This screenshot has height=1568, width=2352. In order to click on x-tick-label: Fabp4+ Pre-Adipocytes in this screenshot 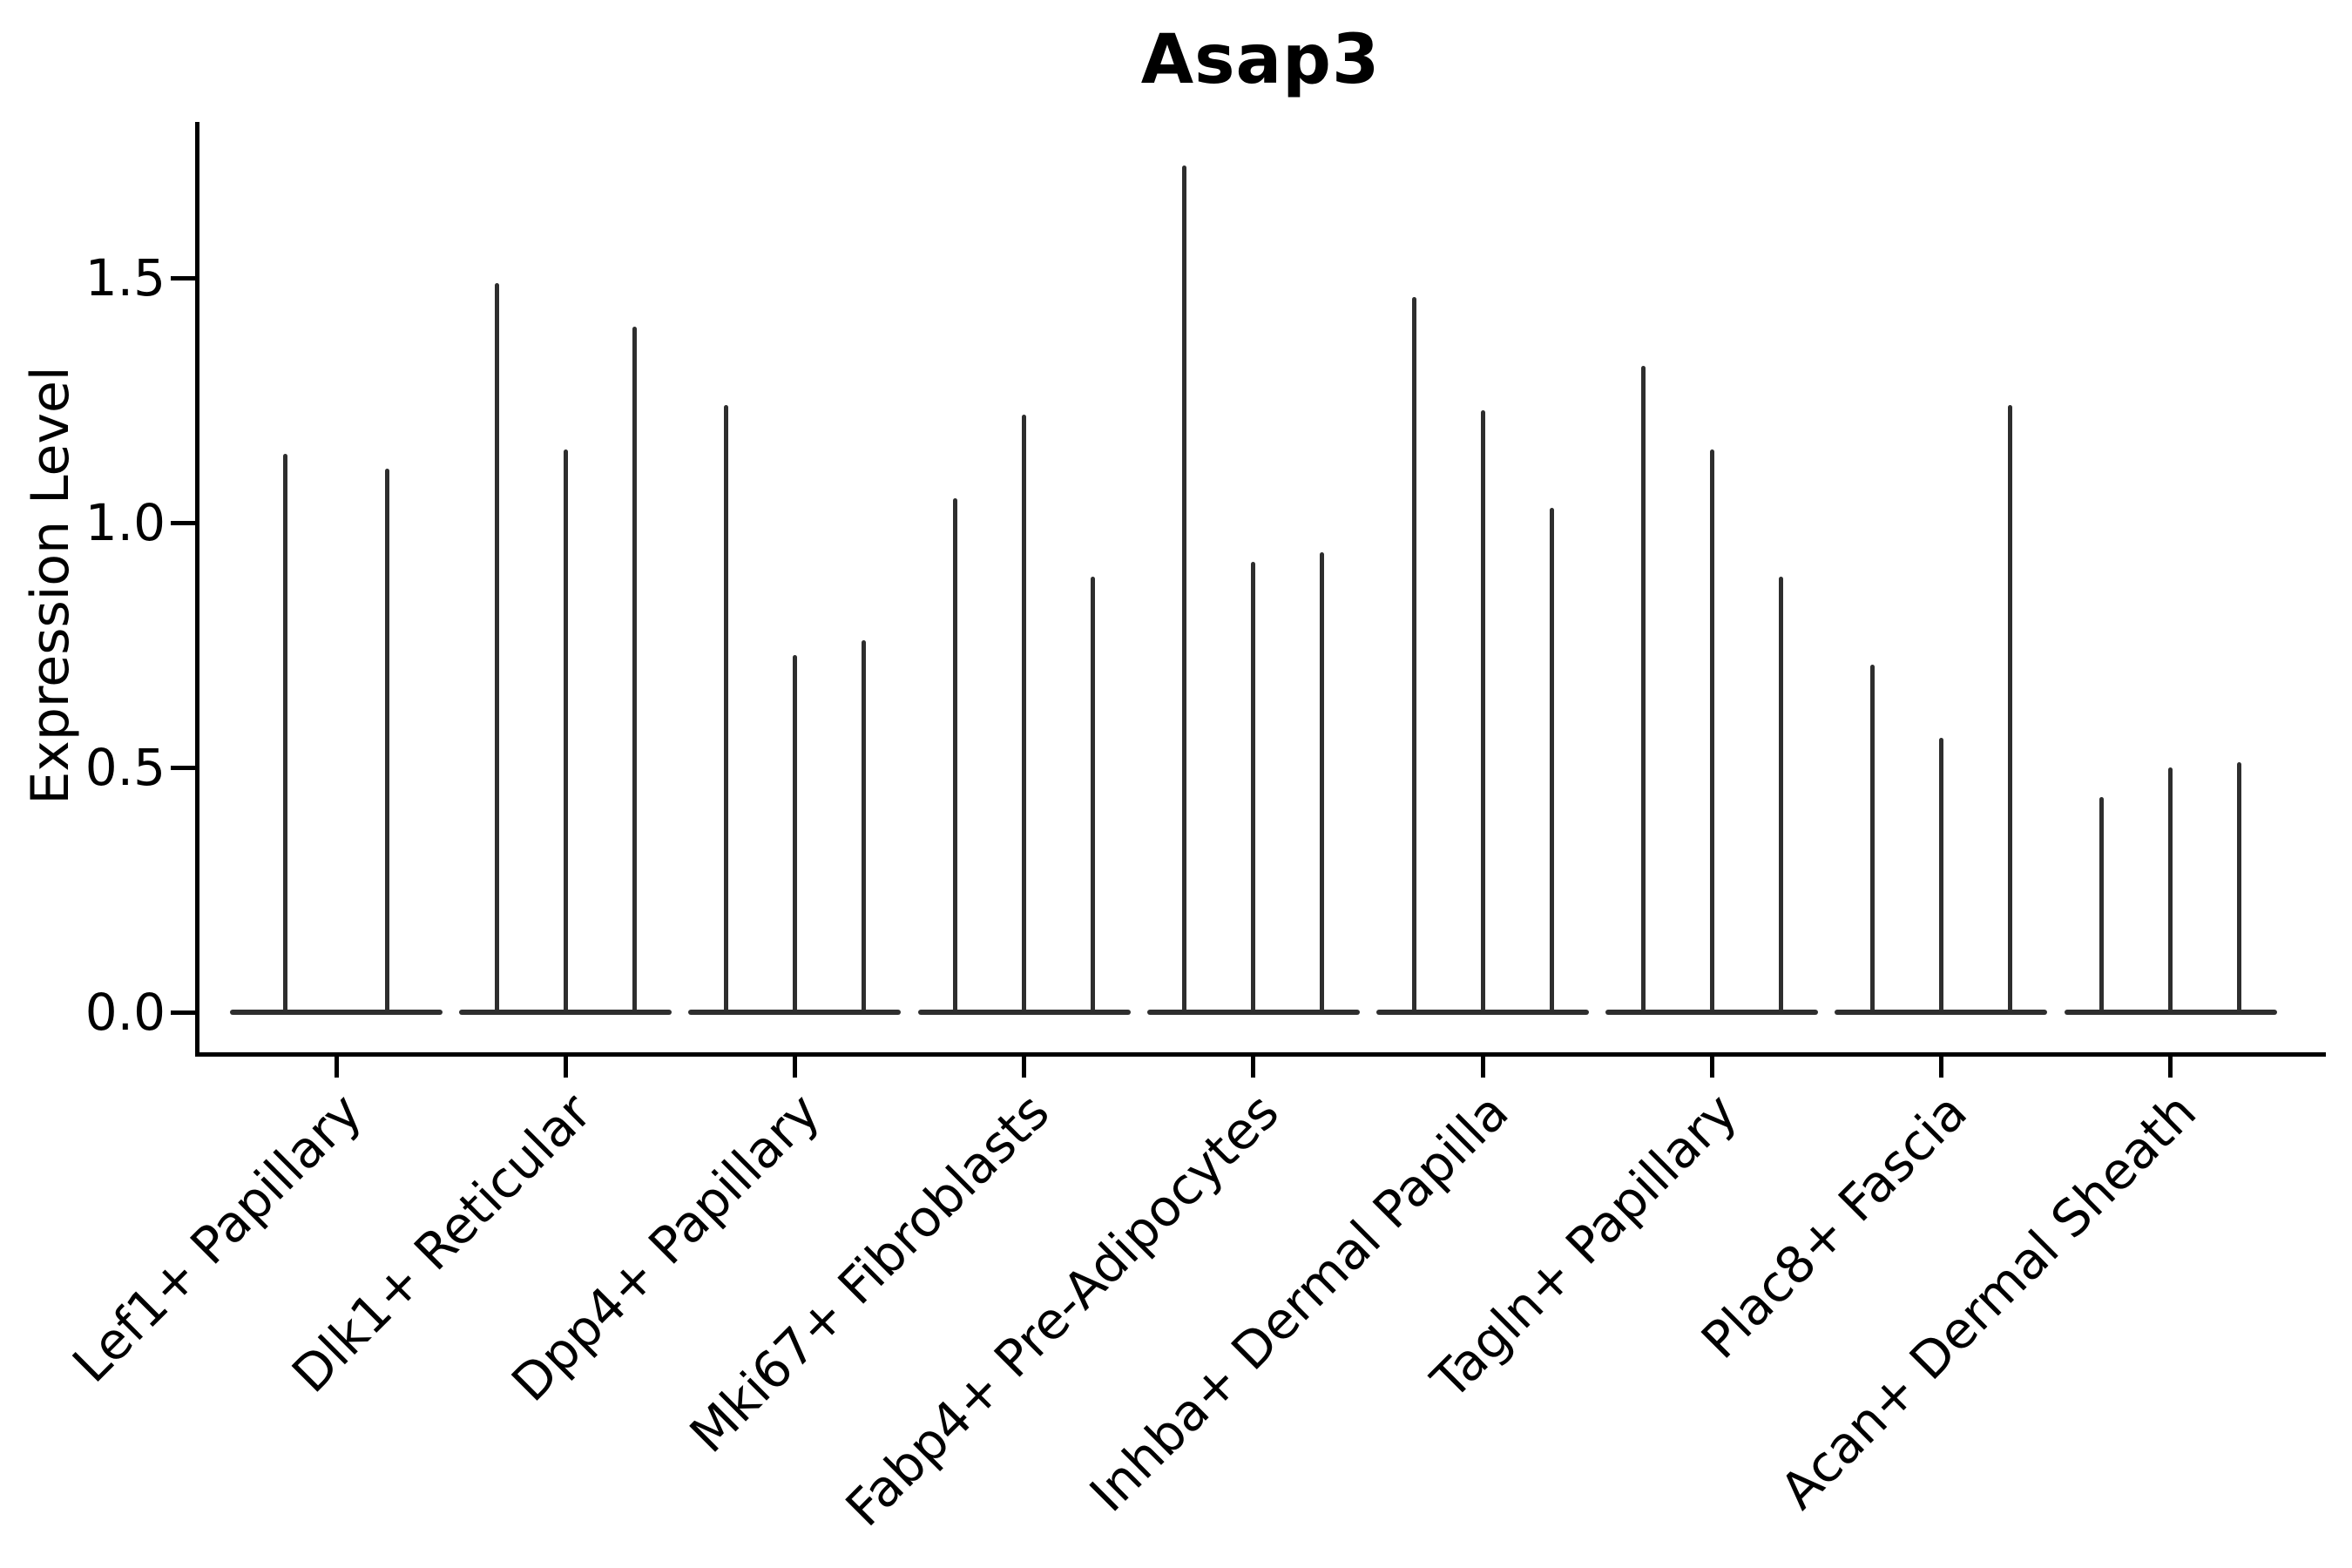, I will do `click(1062, 1310)`.